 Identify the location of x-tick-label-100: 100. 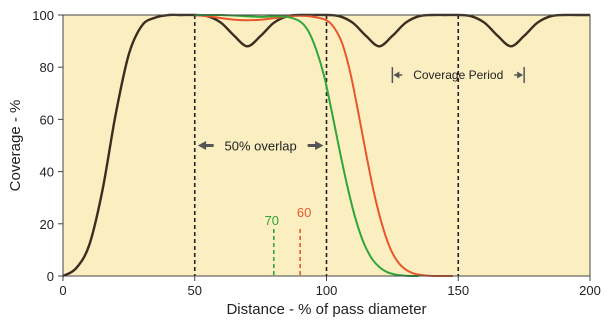
(327, 290).